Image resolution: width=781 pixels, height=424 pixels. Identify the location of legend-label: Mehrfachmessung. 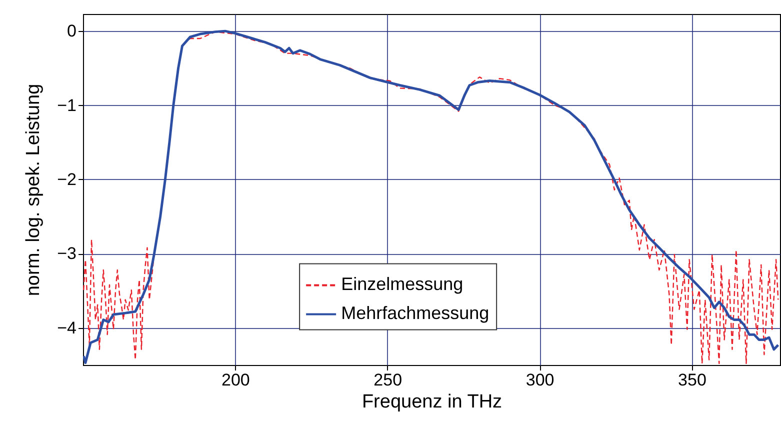
(415, 313).